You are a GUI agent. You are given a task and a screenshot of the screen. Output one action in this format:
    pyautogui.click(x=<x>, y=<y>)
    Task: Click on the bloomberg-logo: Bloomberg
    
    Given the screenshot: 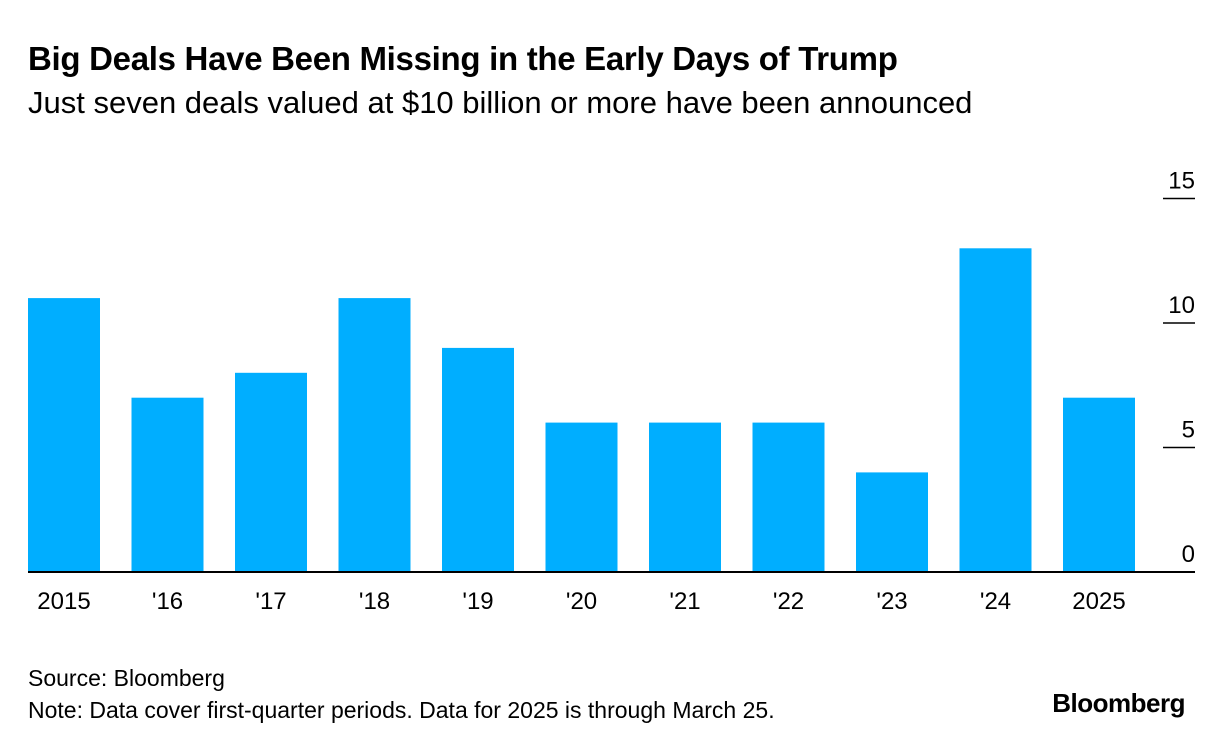 What is the action you would take?
    pyautogui.click(x=1118, y=703)
    